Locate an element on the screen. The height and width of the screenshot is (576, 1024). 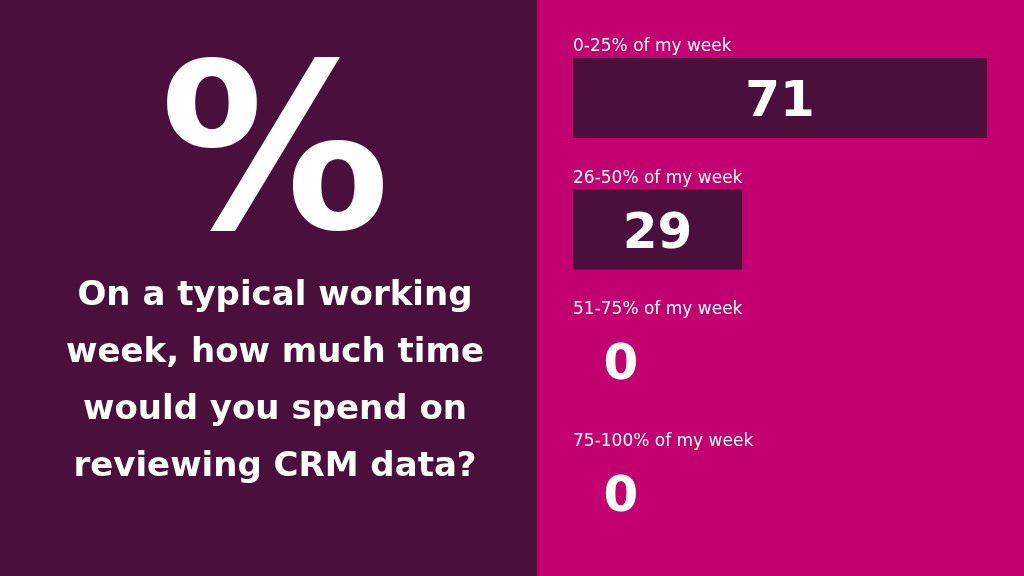
y-tick-label: 26-50% of my week is located at coordinates (658, 176).